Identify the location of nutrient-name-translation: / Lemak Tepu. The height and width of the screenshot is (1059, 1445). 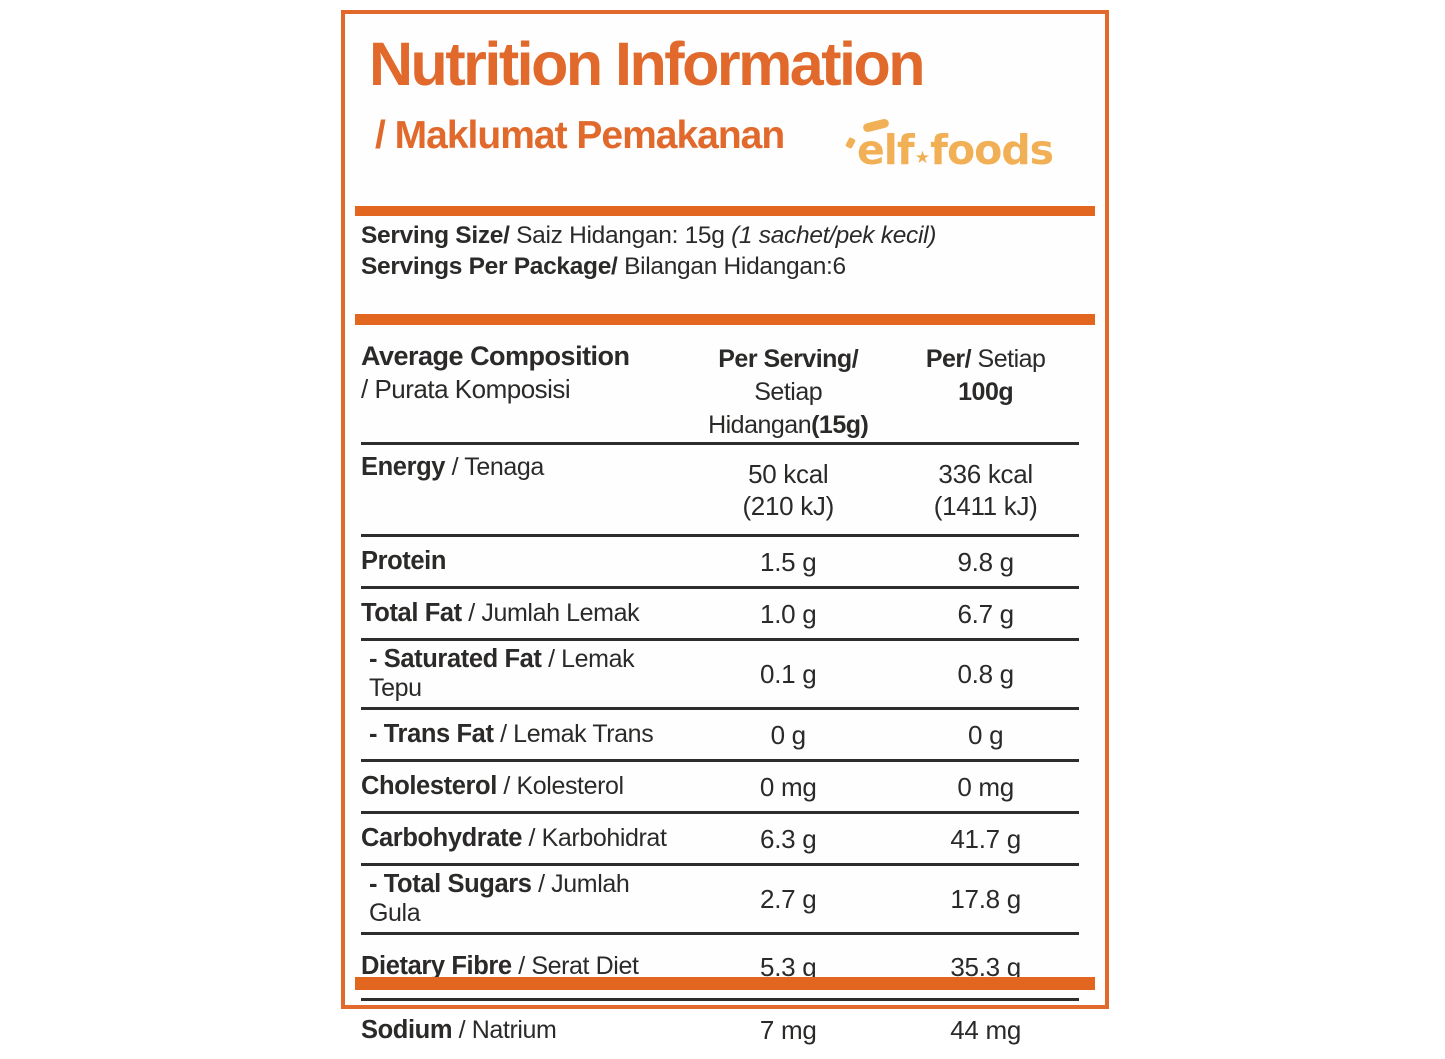
(502, 673).